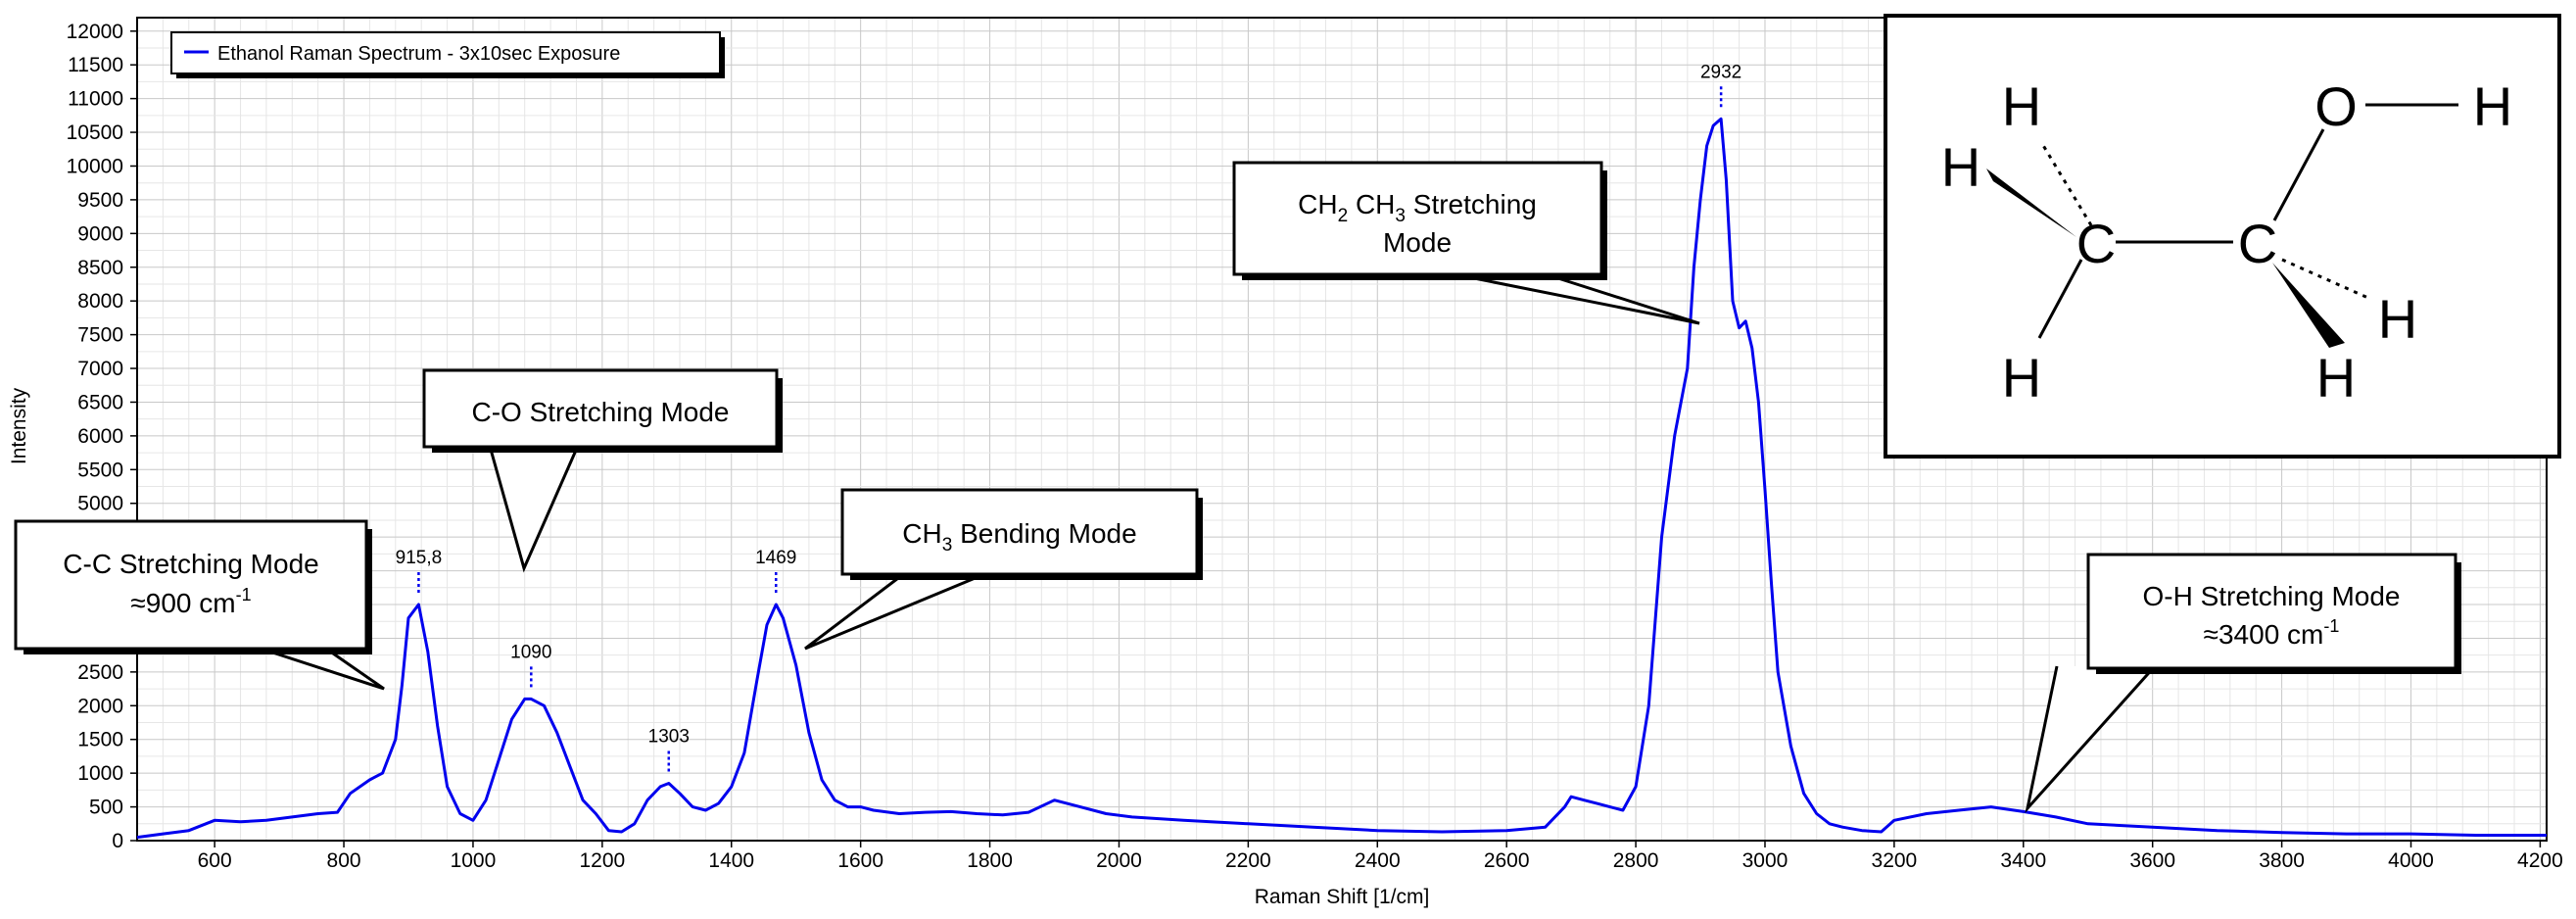 The height and width of the screenshot is (919, 2576). I want to click on molecule-box, so click(2222, 236).